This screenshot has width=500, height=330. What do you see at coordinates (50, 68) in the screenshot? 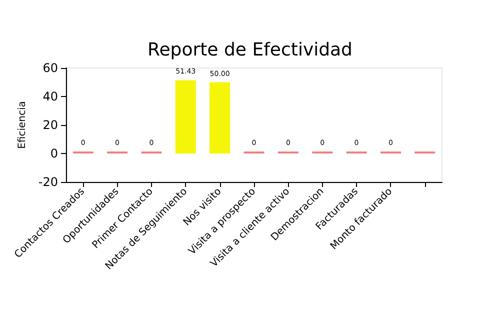
I see `y-tick-label: 60` at bounding box center [50, 68].